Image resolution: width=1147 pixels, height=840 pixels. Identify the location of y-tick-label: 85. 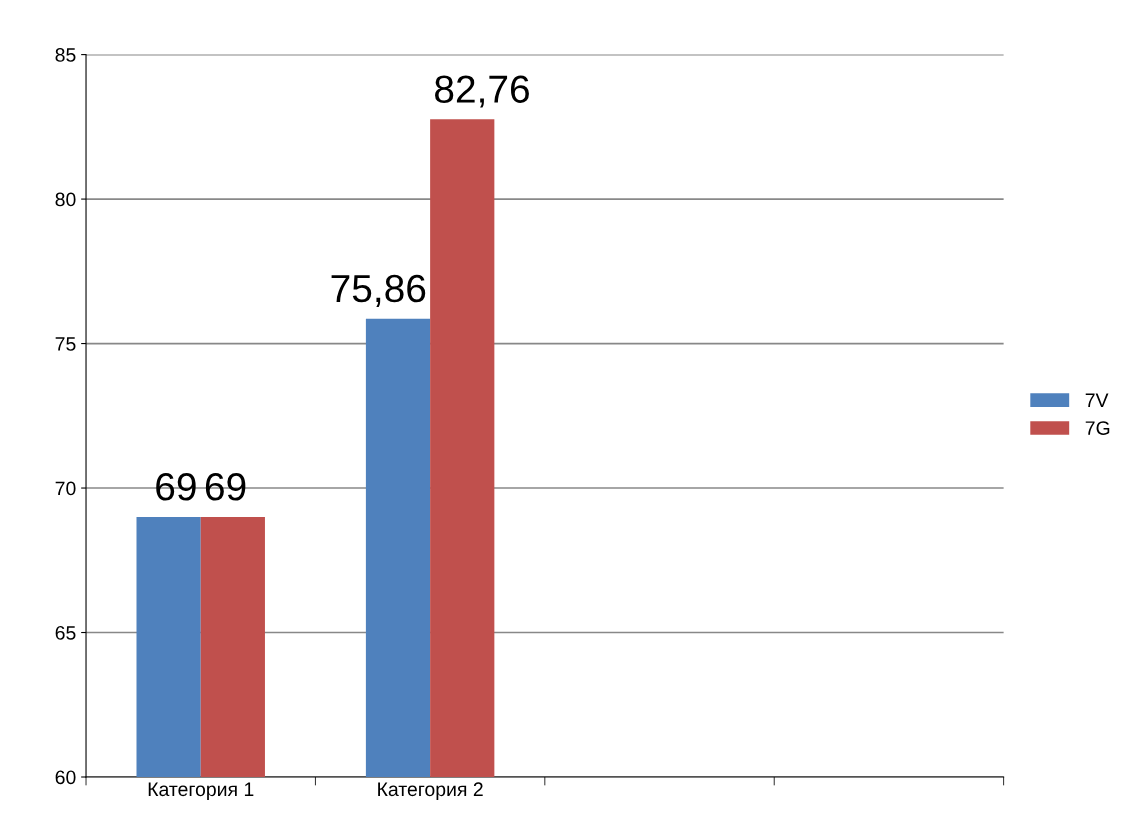
(65, 55).